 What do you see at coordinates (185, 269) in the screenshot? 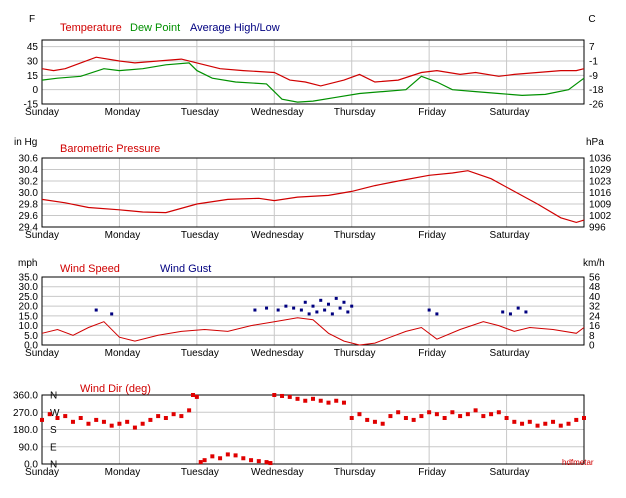
I see `legend-wind-gust: Wind Gust` at bounding box center [185, 269].